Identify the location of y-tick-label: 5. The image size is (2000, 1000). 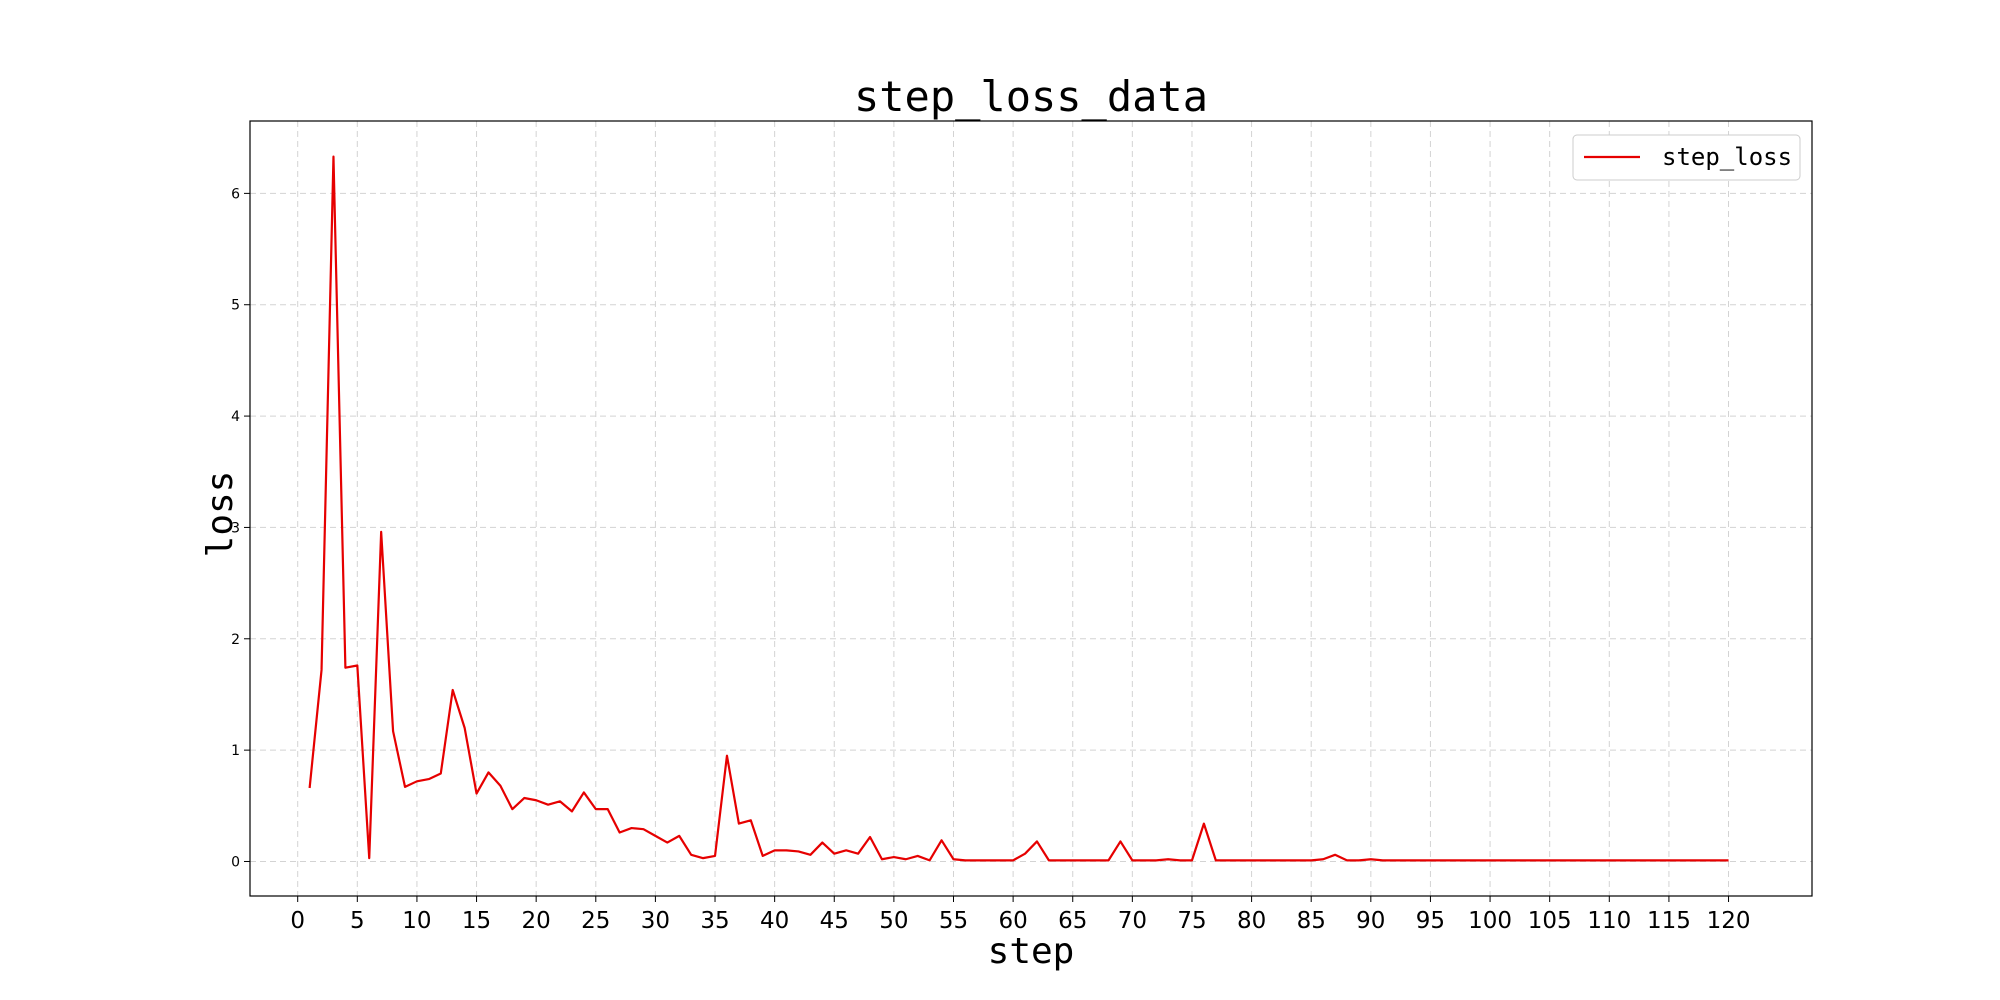
(235, 306).